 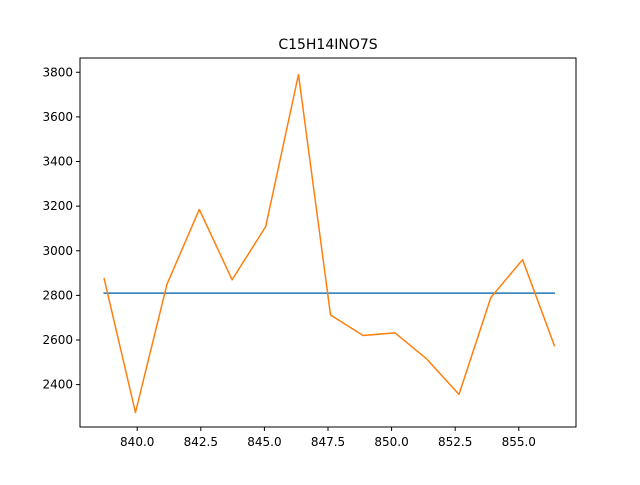 I want to click on chart-title: C15H14INO7S, so click(x=327, y=45).